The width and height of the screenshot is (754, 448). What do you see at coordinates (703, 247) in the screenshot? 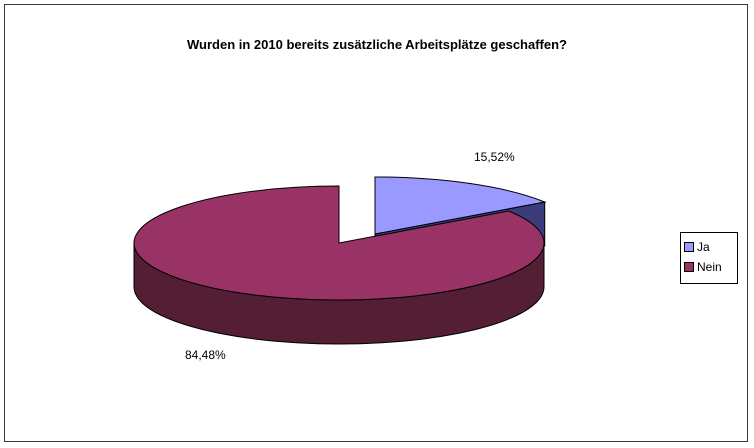
I see `legend-label-ja: Ja` at bounding box center [703, 247].